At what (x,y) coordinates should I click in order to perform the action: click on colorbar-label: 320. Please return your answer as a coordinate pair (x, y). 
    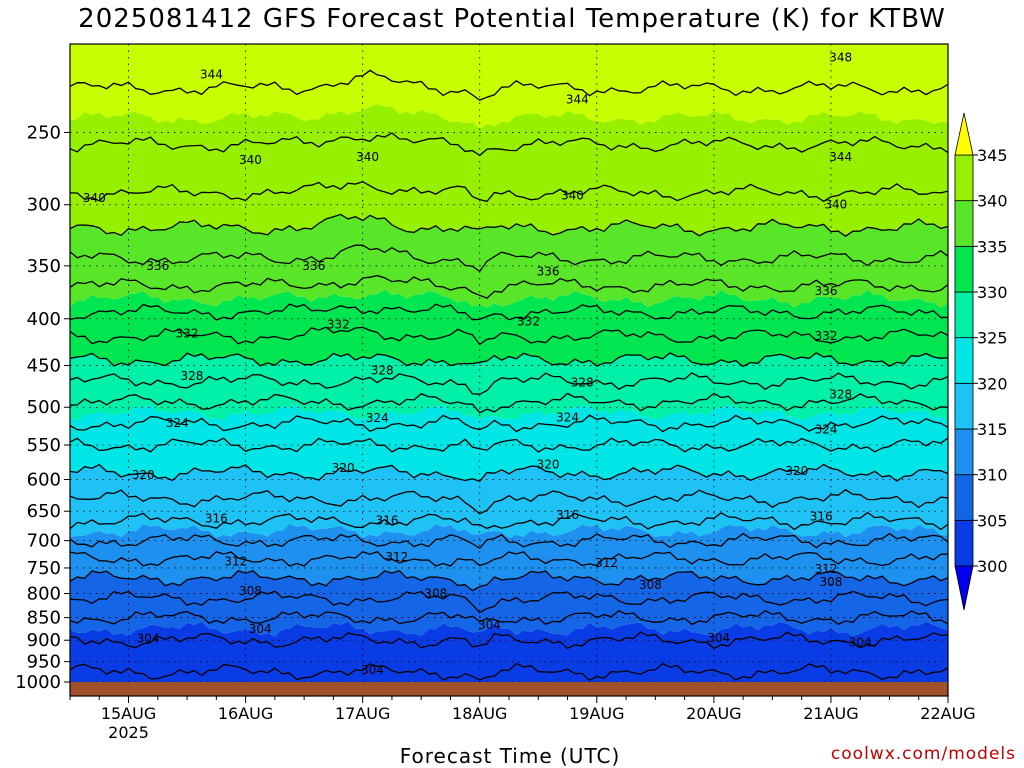
    Looking at the image, I should click on (992, 383).